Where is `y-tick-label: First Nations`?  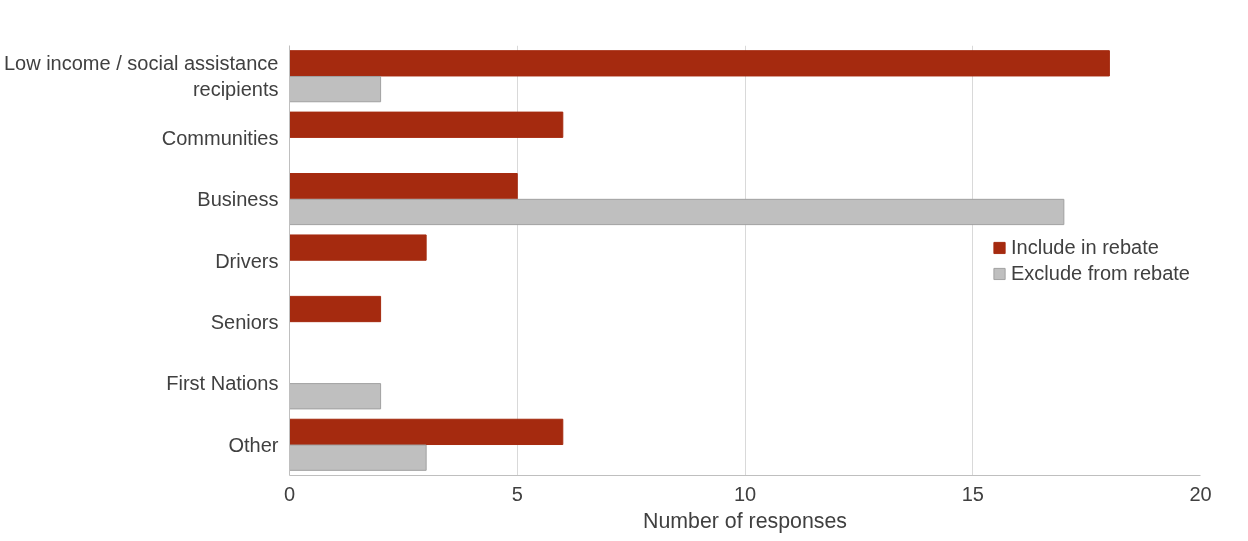
y-tick-label: First Nations is located at coordinates (222, 383).